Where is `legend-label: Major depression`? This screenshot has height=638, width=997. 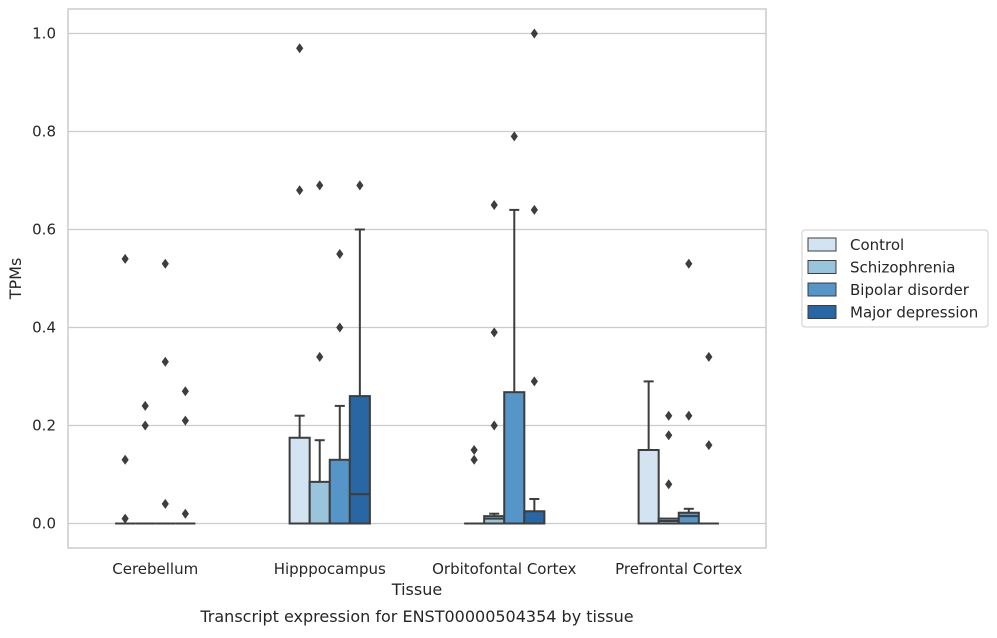
legend-label: Major depression is located at coordinates (914, 313).